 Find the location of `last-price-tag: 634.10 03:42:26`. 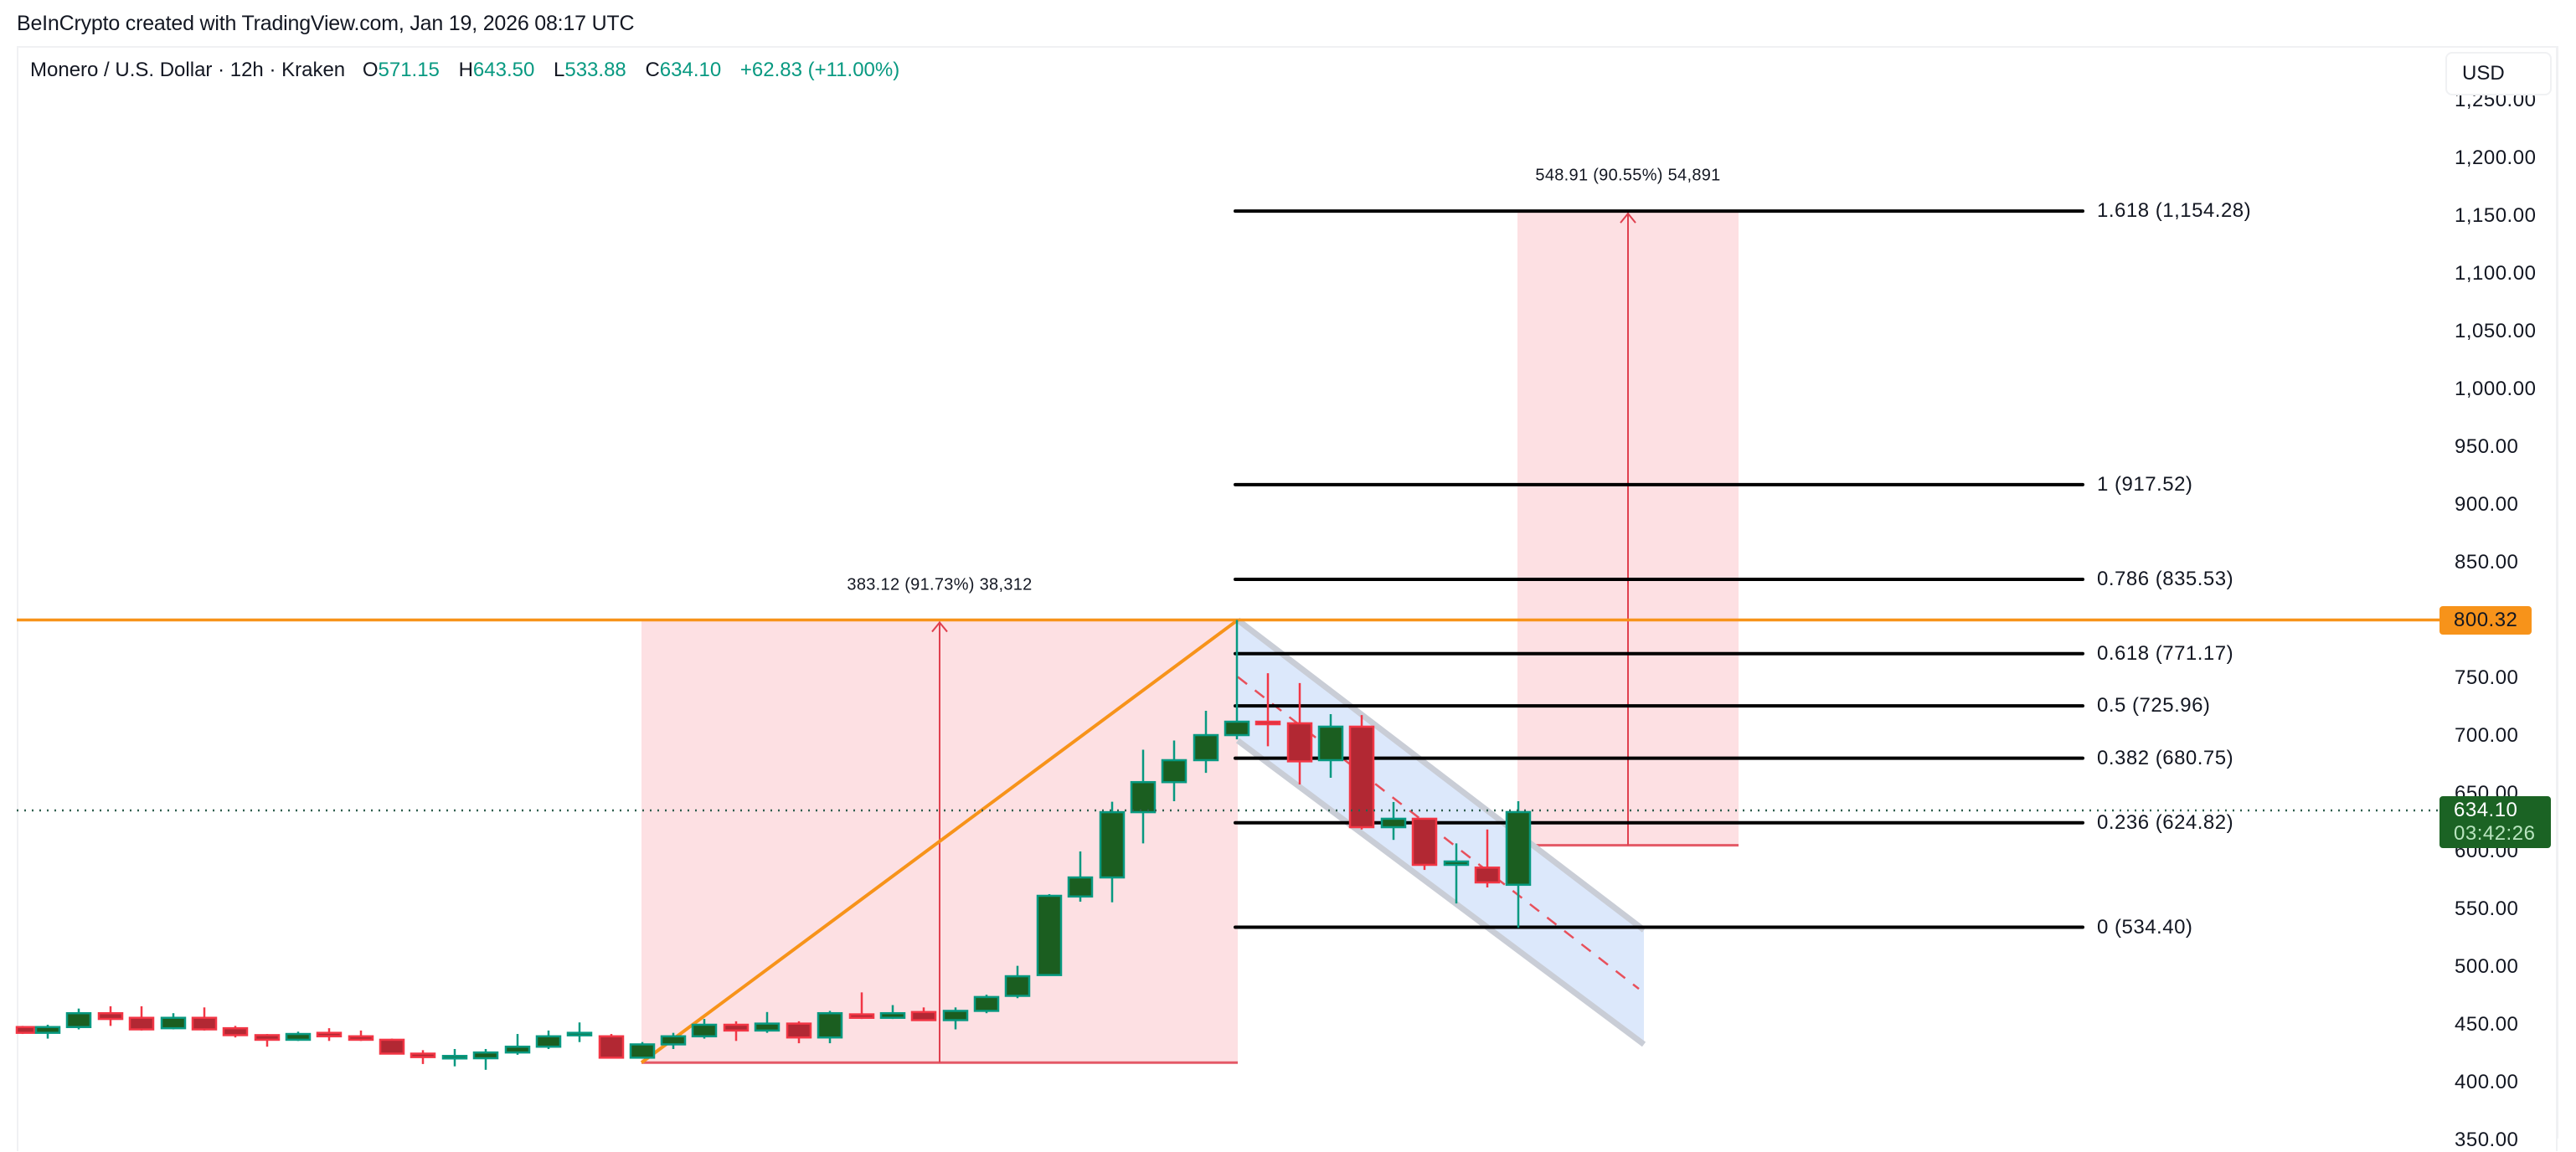

last-price-tag: 634.10 03:42:26 is located at coordinates (2495, 822).